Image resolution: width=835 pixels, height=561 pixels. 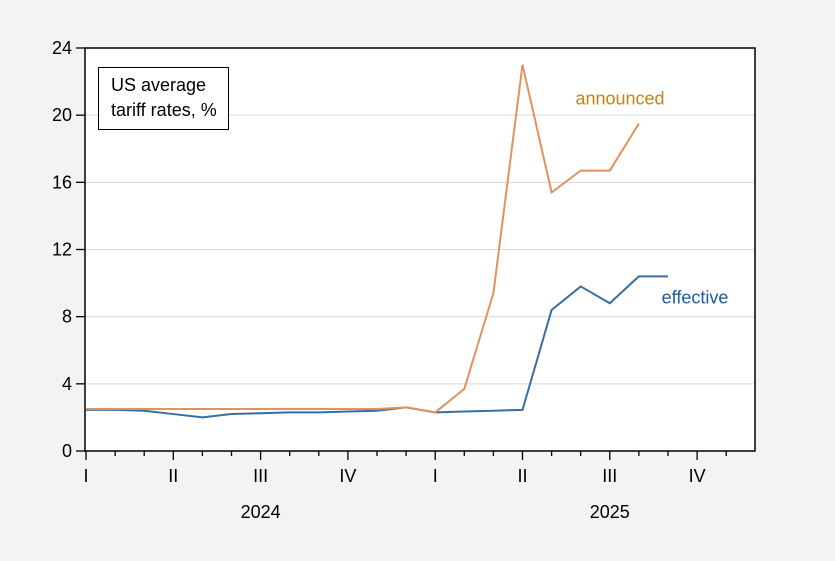 What do you see at coordinates (67, 317) in the screenshot?
I see `y-tick-label: 8` at bounding box center [67, 317].